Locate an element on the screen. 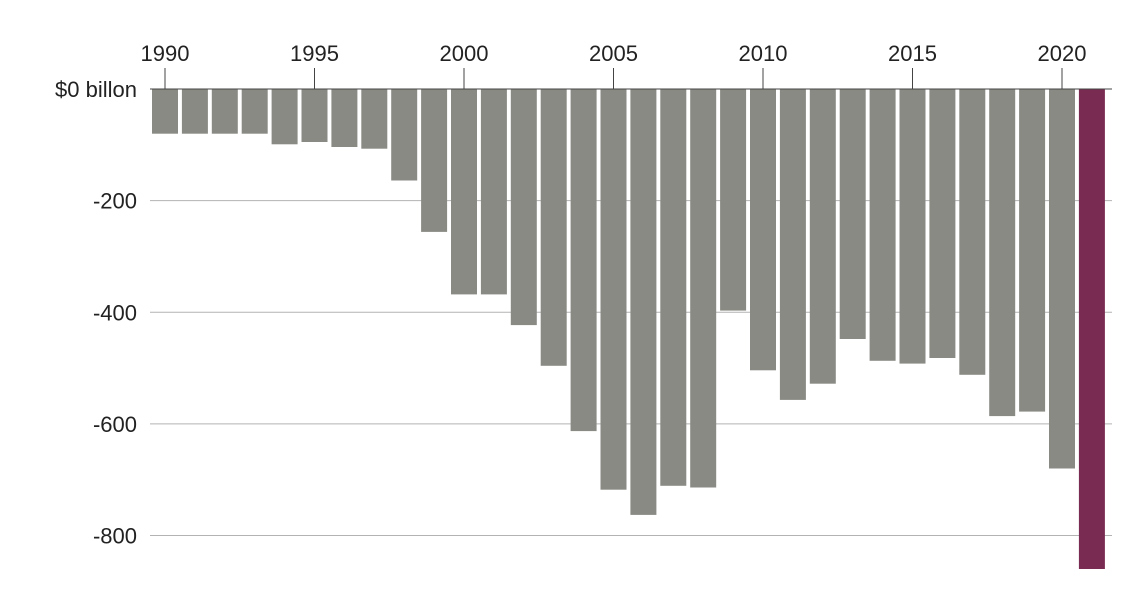 Image resolution: width=1138 pixels, height=593 pixels. y-tick-label: -600 is located at coordinates (115, 424).